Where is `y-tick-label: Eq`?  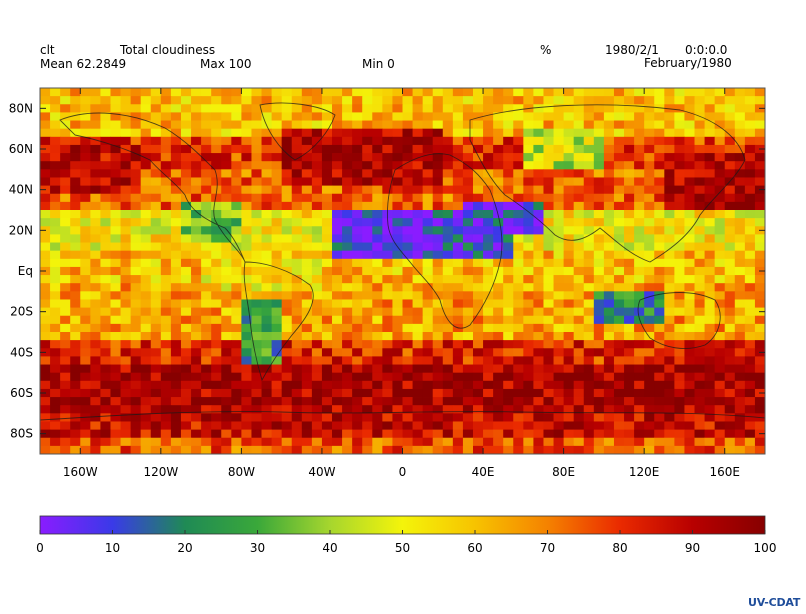 y-tick-label: Eq is located at coordinates (25, 271).